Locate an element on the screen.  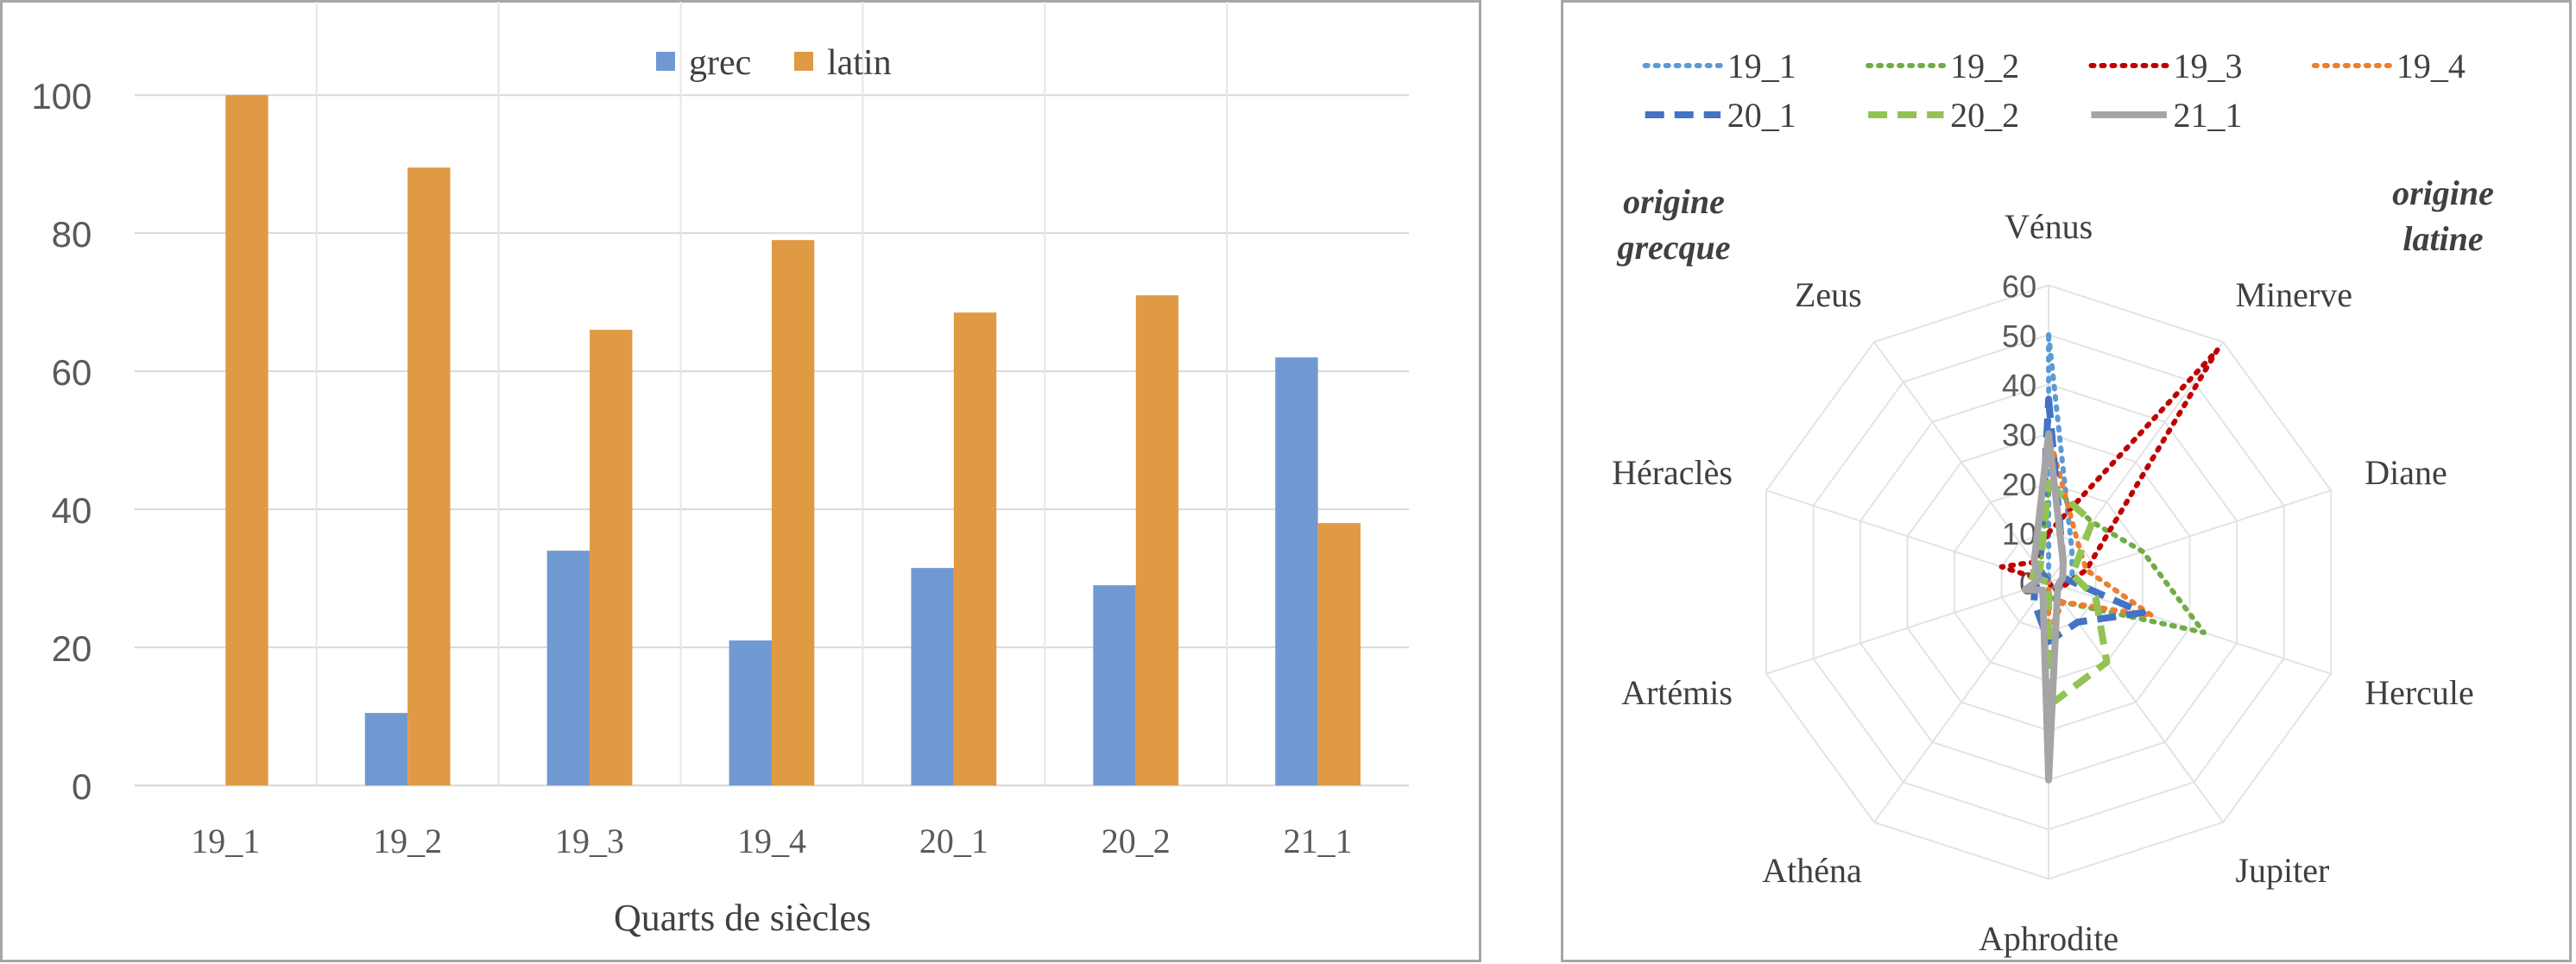
radar-axis-label: Héraclès is located at coordinates (1672, 472).